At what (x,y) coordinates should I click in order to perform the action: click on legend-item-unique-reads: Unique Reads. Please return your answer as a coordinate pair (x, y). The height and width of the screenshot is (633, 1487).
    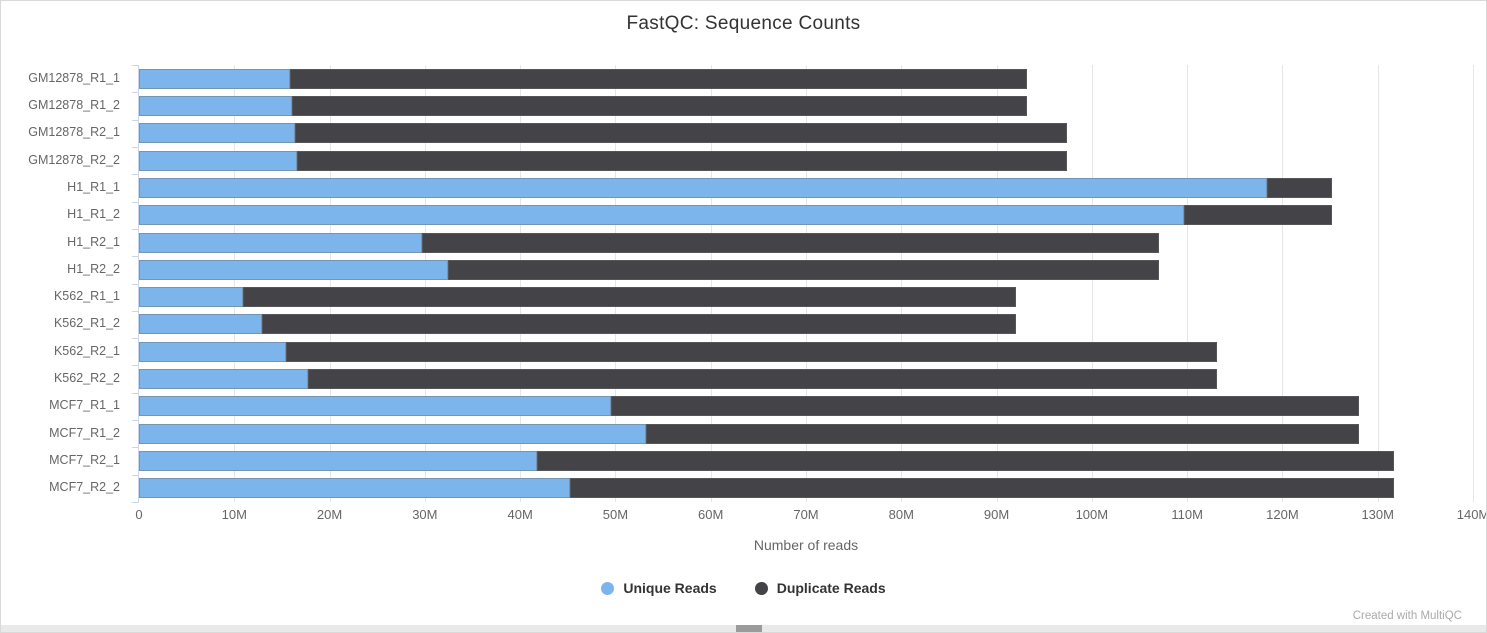
    Looking at the image, I should click on (659, 588).